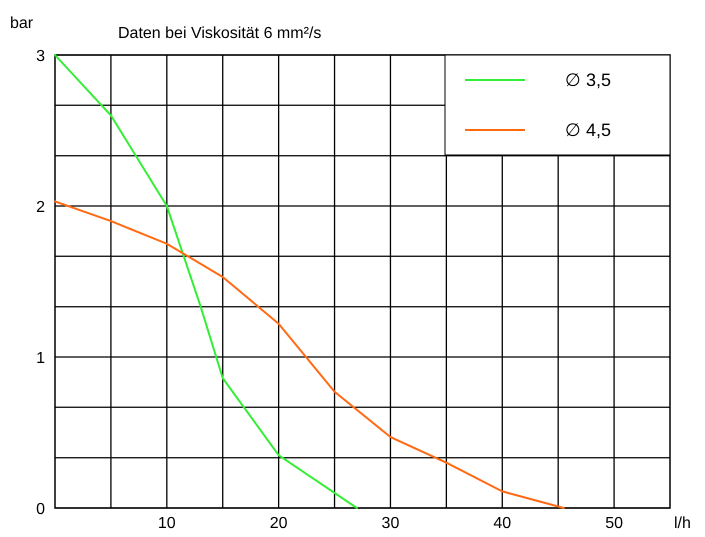 This screenshot has height=537, width=705. Describe the element at coordinates (41, 56) in the screenshot. I see `y-tick-label: 3` at that location.